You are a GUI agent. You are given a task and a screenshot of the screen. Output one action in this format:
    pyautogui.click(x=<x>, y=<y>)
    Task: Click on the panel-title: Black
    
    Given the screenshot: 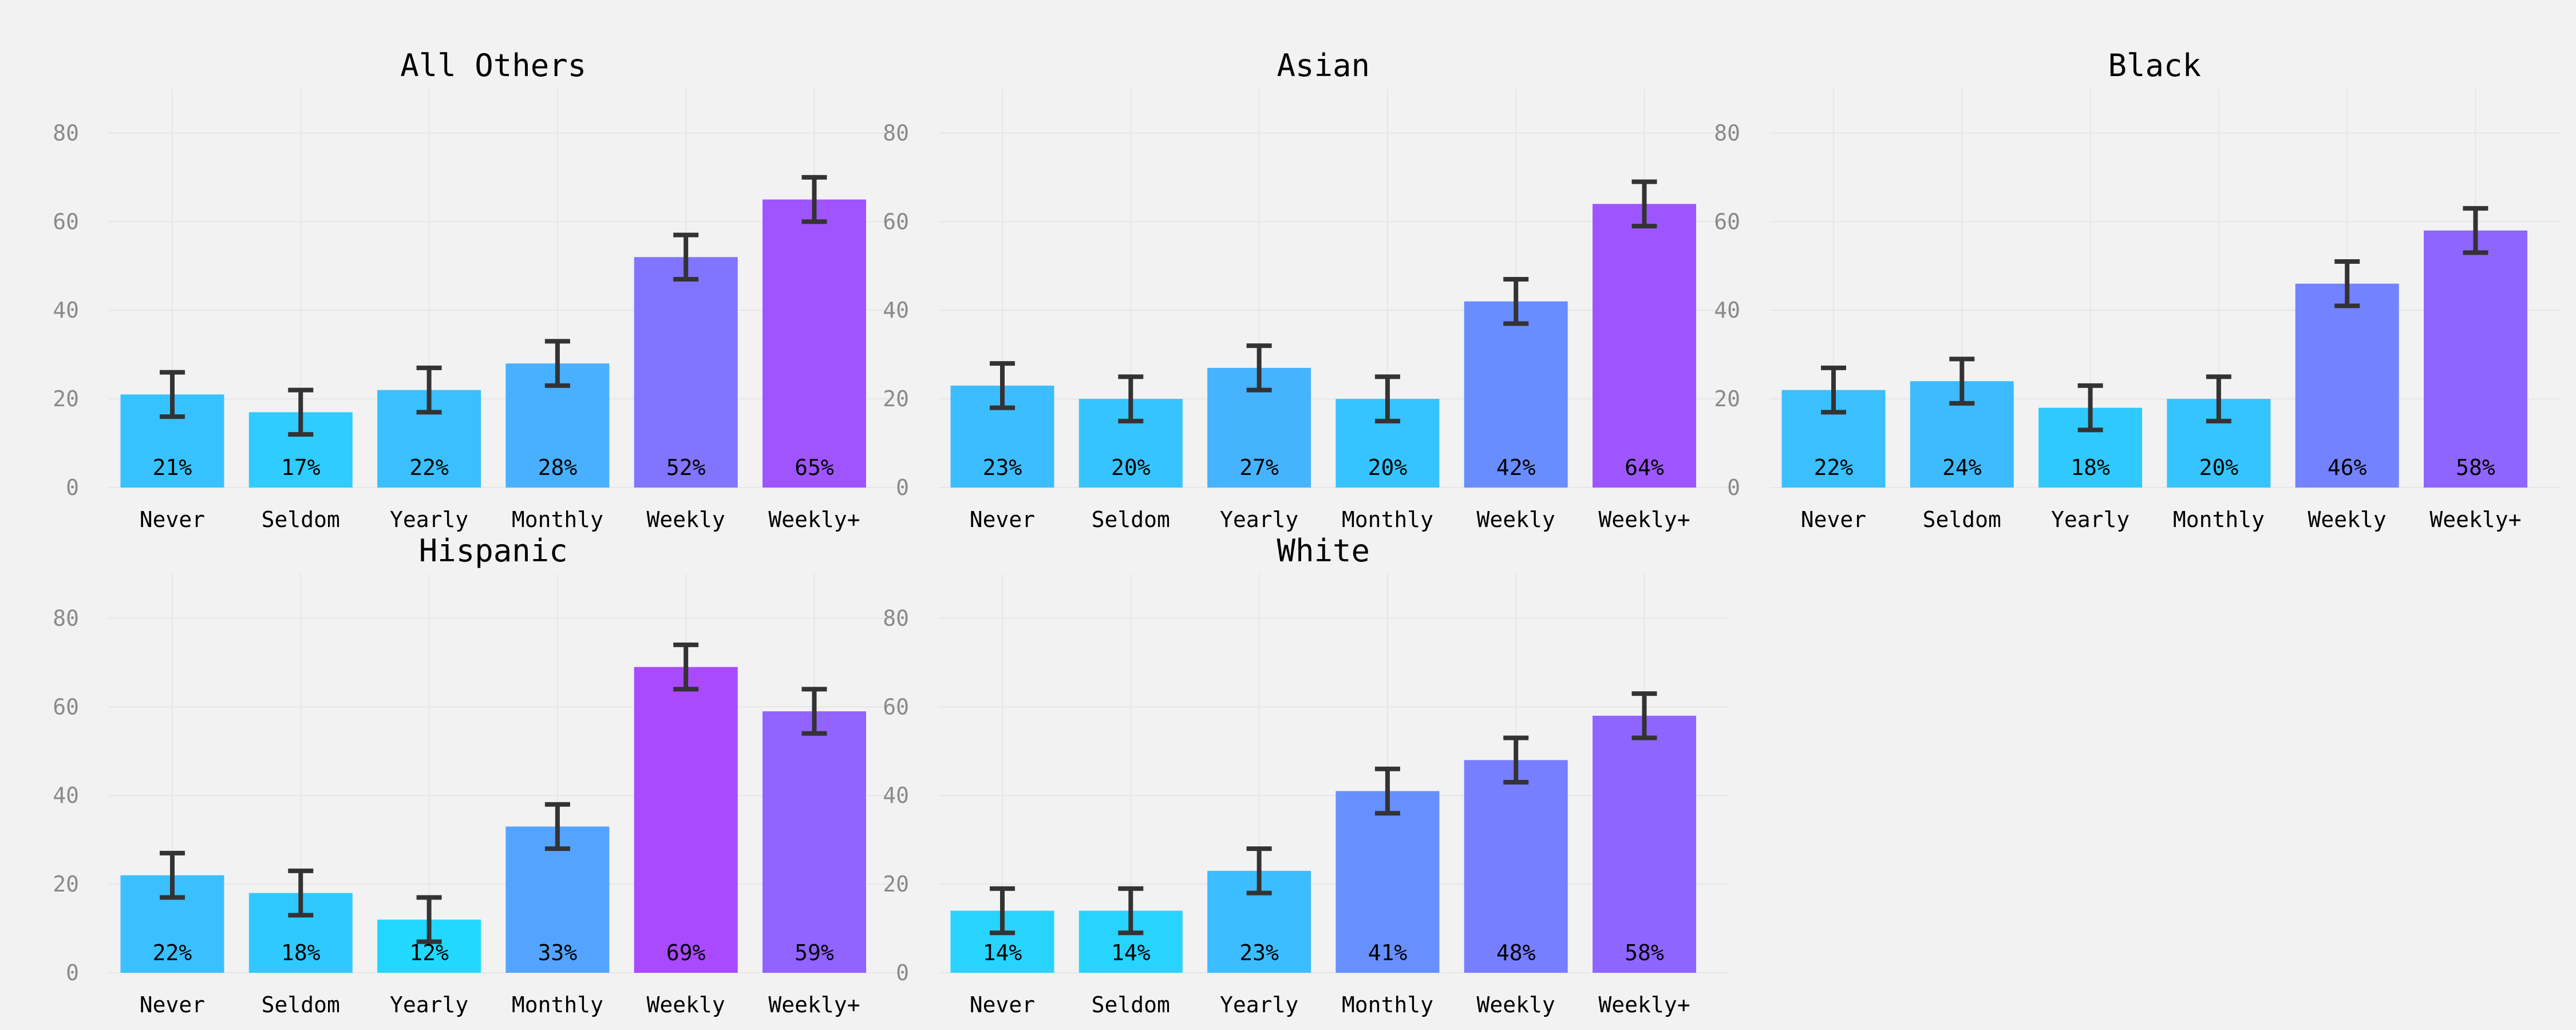 What is the action you would take?
    pyautogui.click(x=2154, y=65)
    